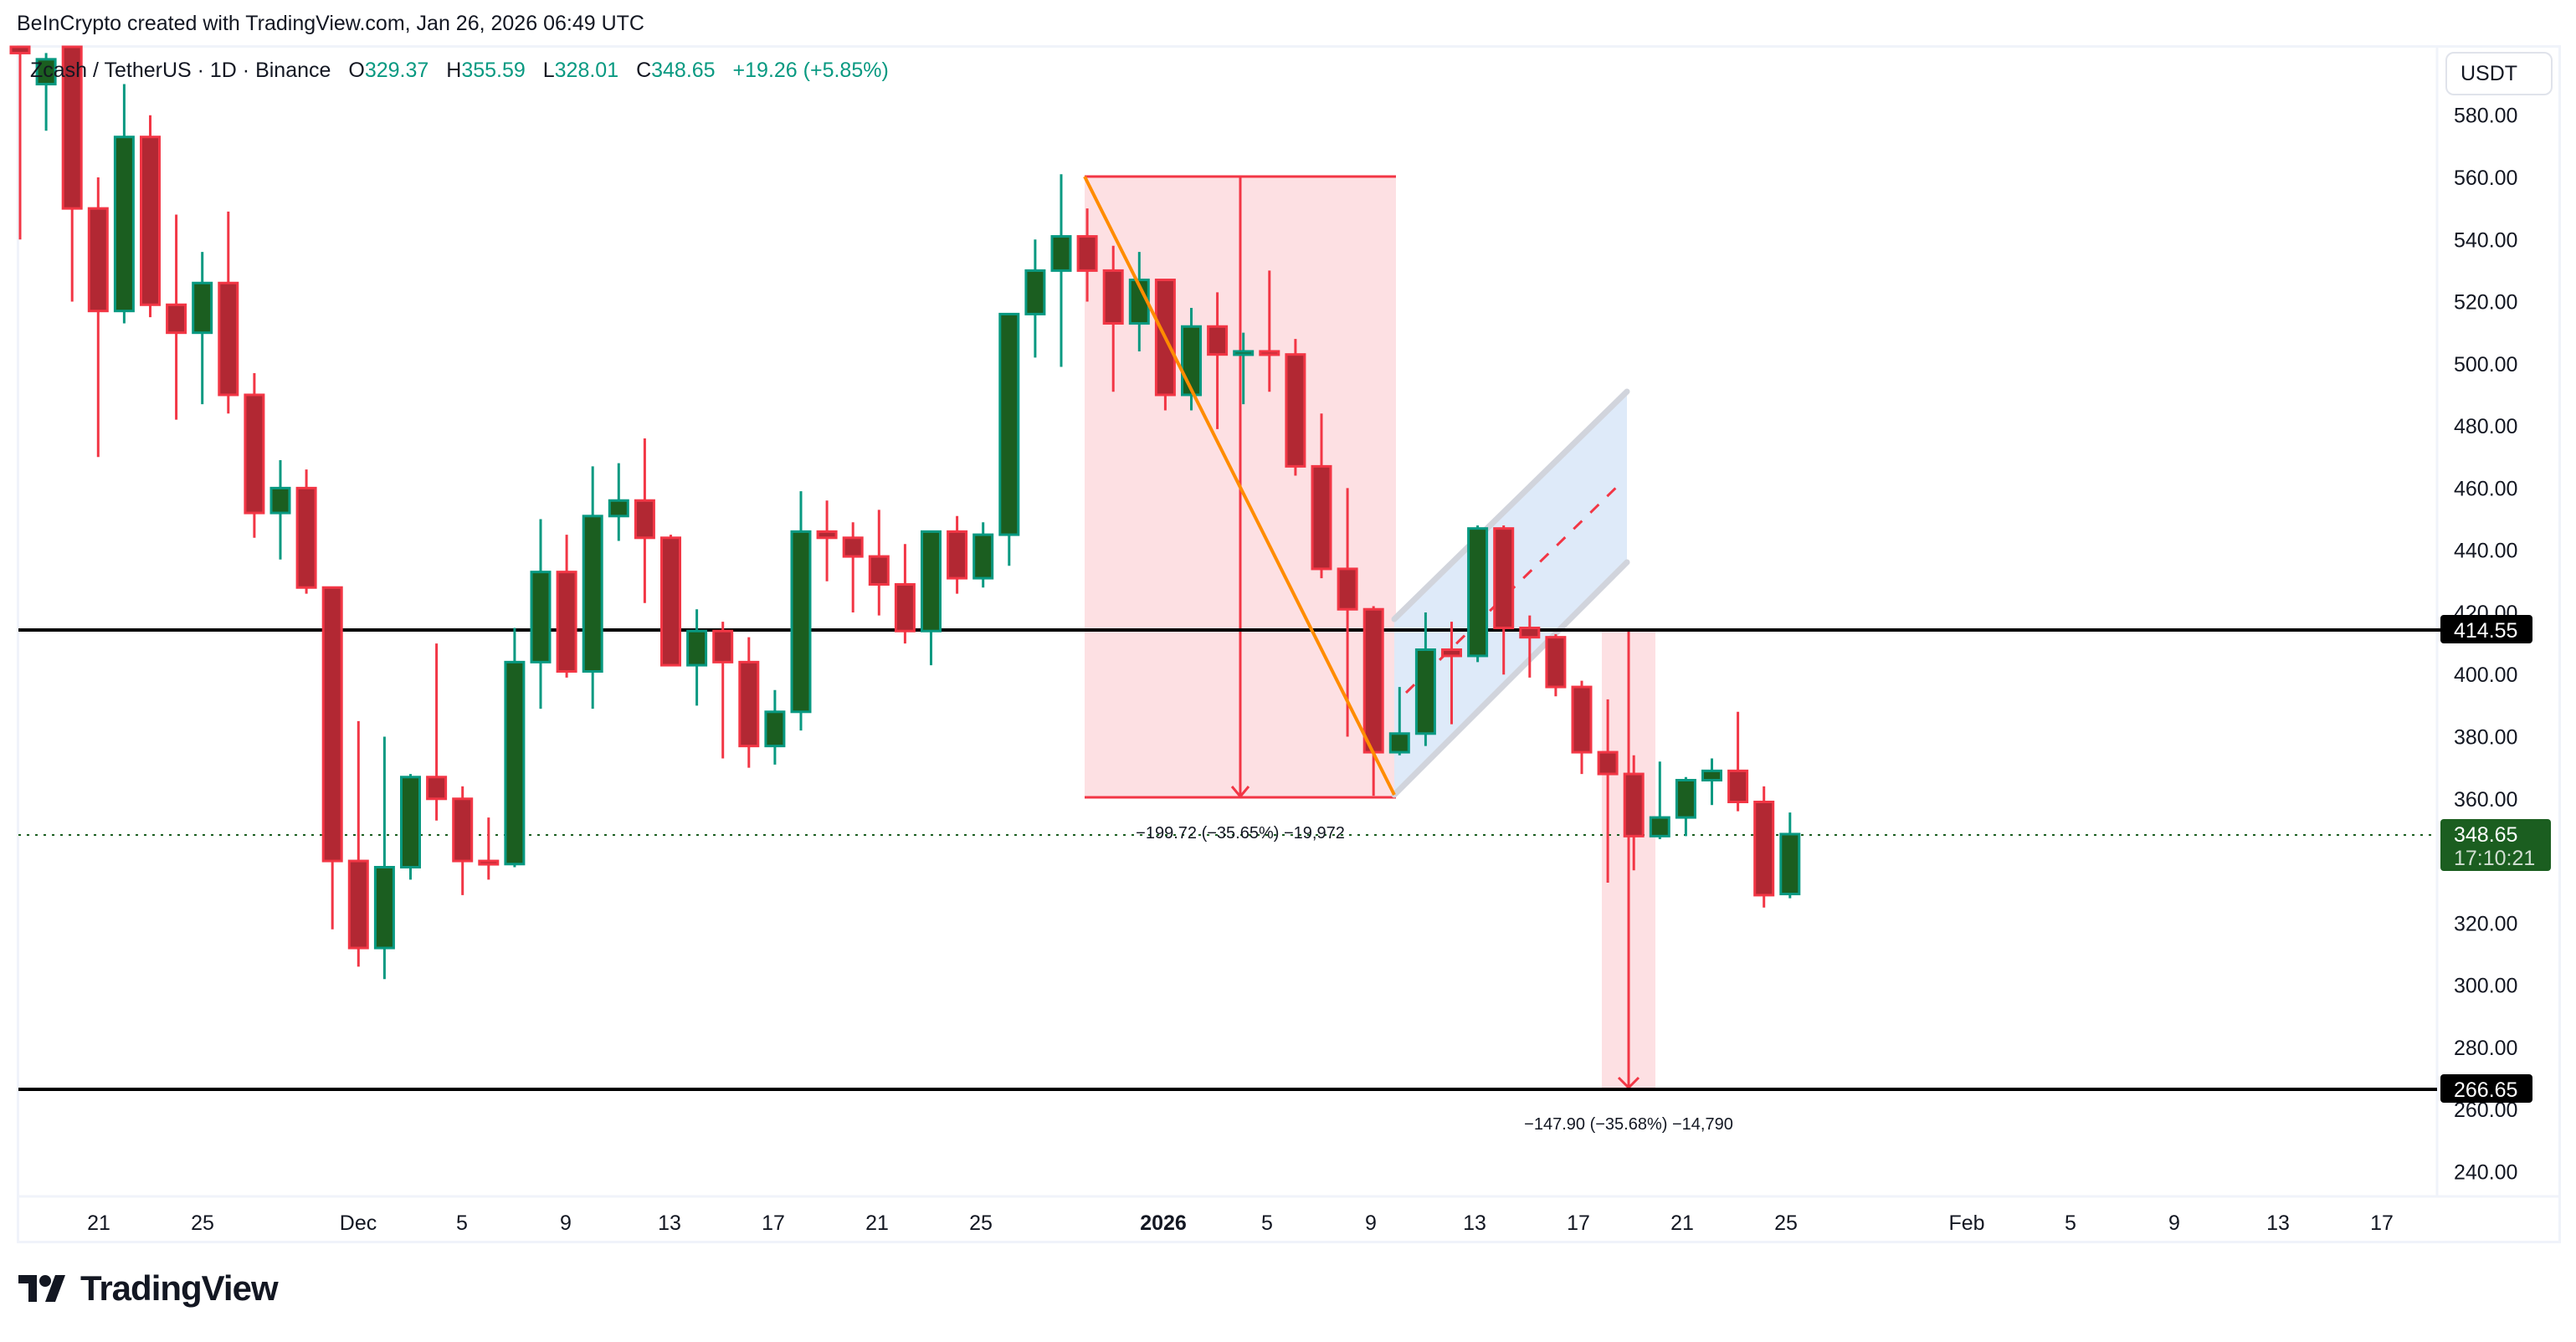 This screenshot has height=1342, width=2576. What do you see at coordinates (810, 70) in the screenshot?
I see `change-value: +19.26 (+5.85%)` at bounding box center [810, 70].